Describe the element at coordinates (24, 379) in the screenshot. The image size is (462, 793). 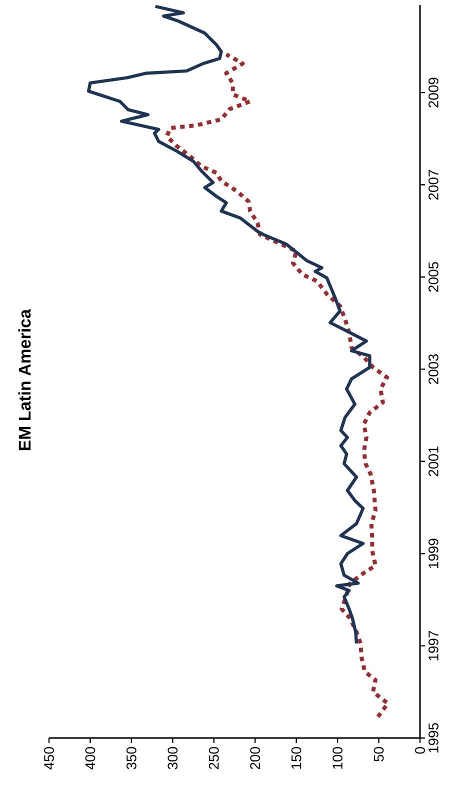
I see `text: EM Latin America` at that location.